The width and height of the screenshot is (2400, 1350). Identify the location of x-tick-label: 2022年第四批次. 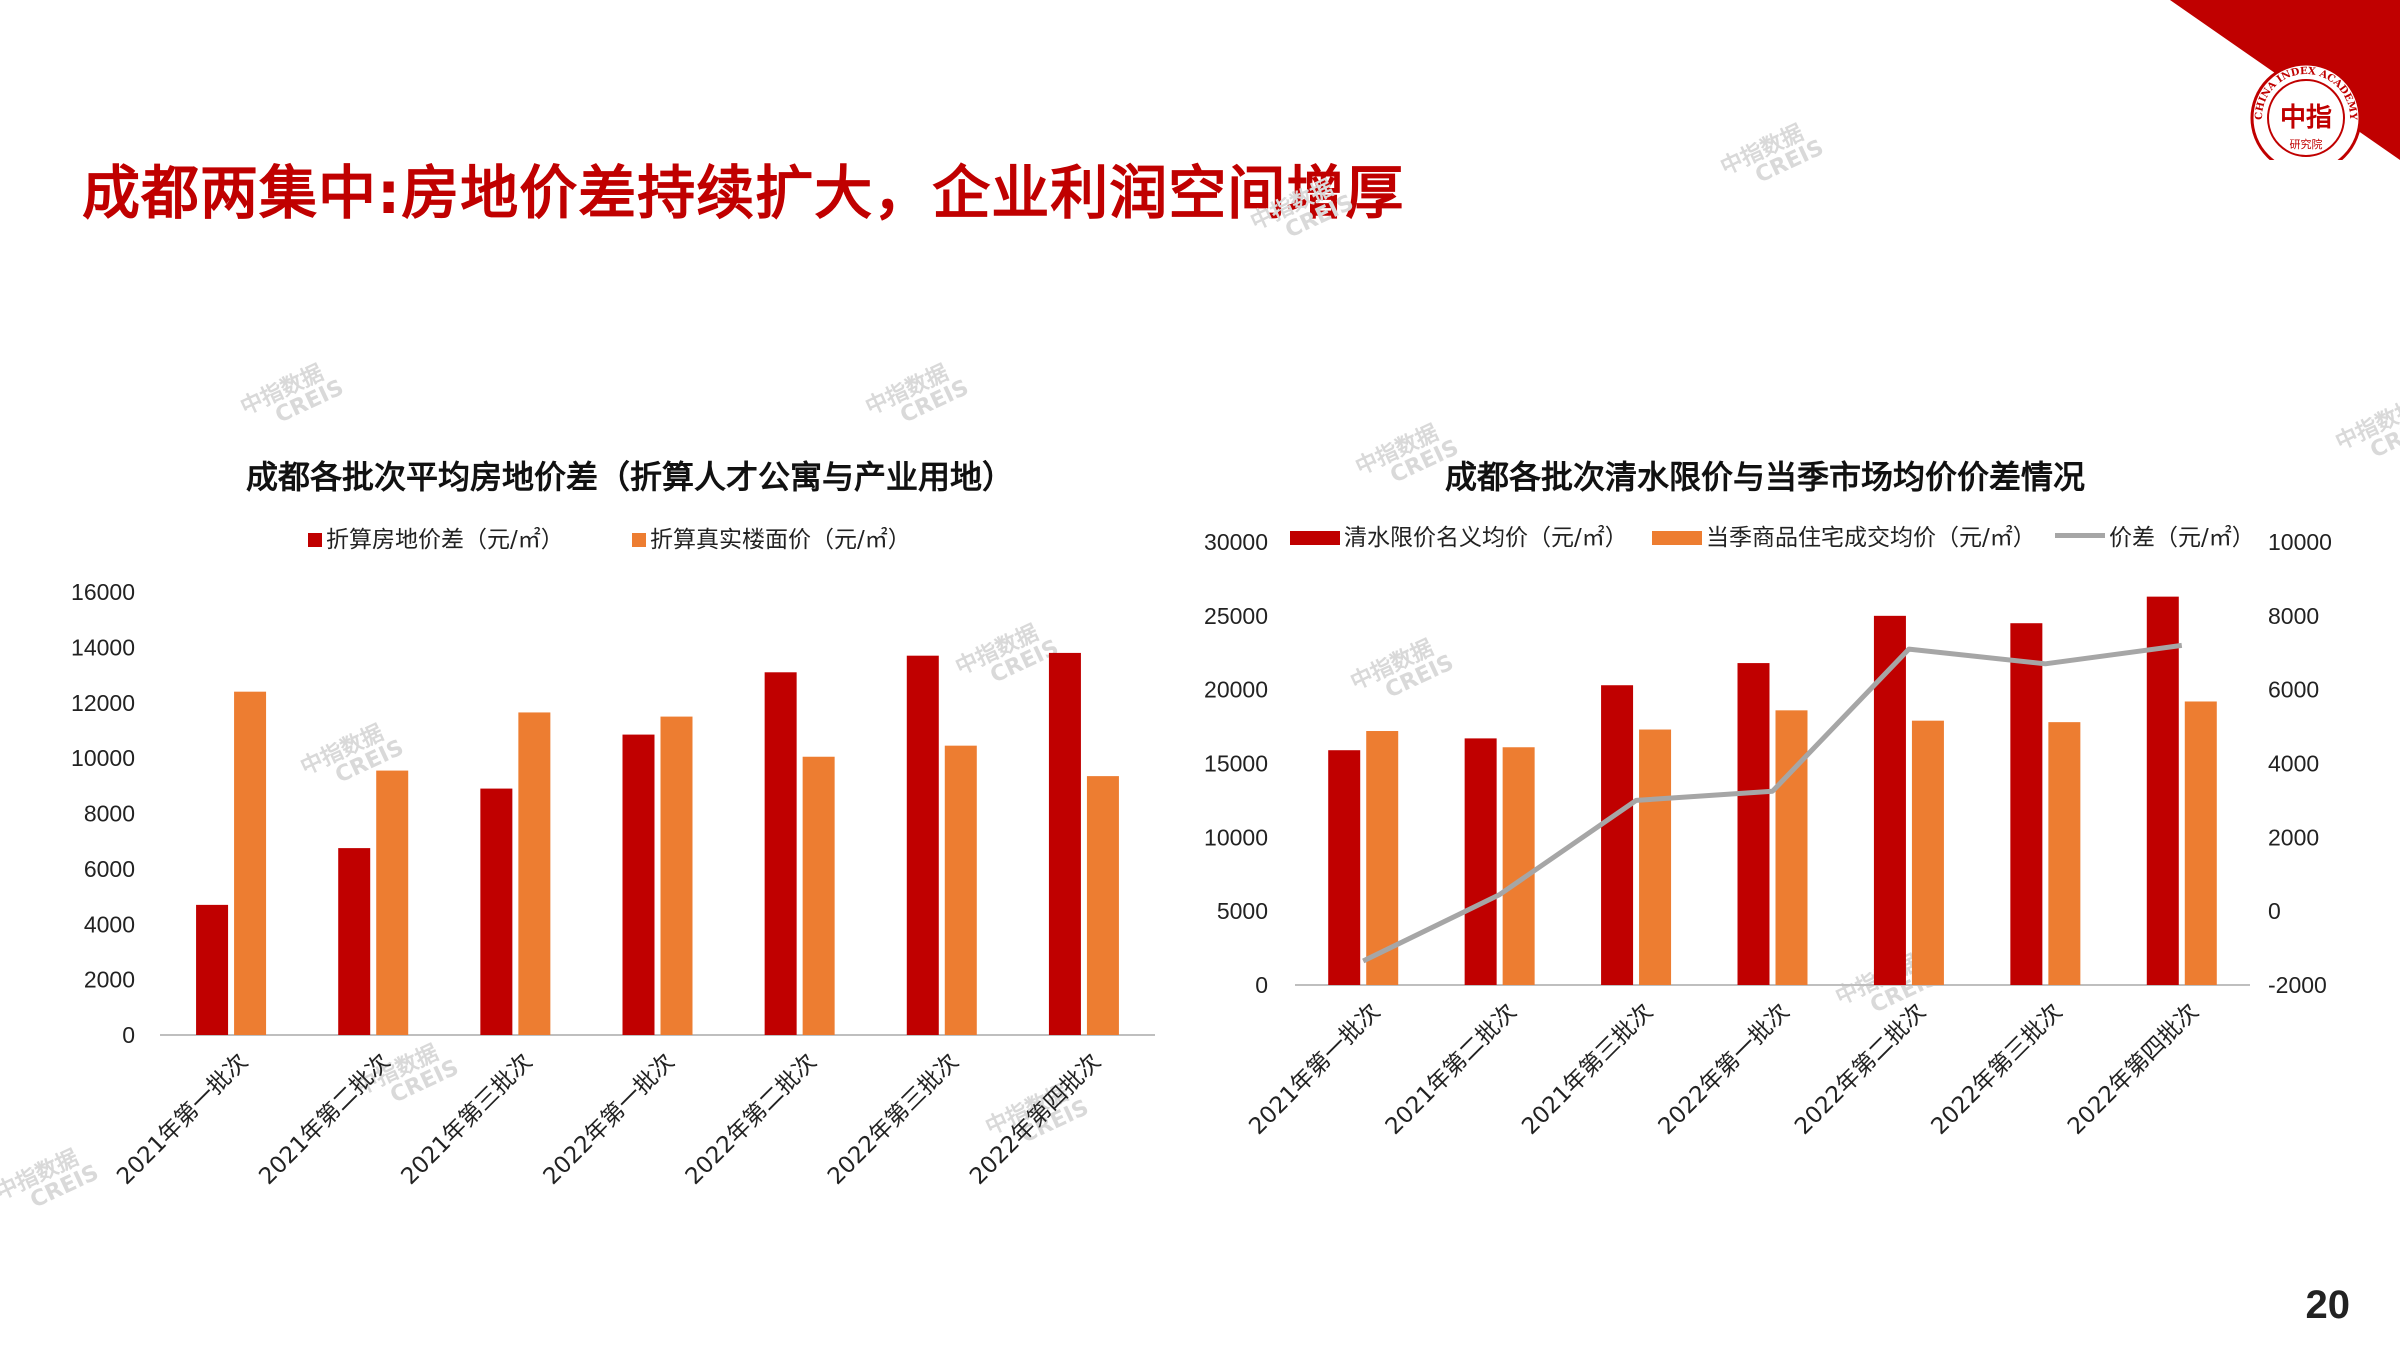
(2133, 1069).